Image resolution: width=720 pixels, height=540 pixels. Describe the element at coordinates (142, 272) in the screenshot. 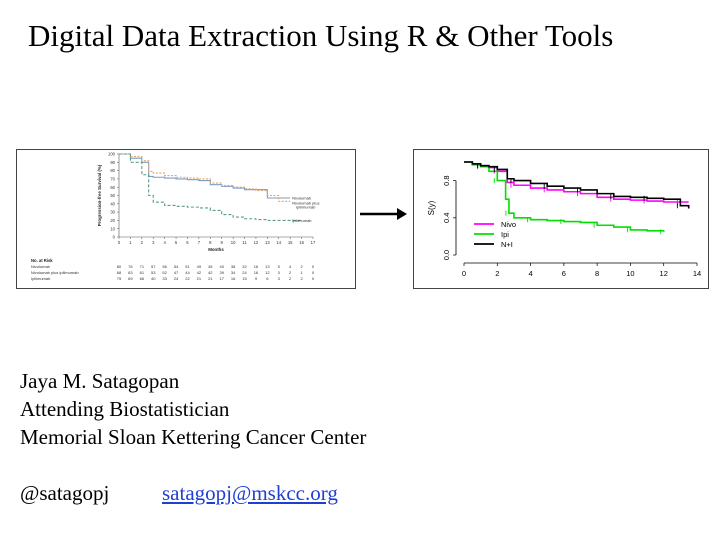

I see `risk-count: 61` at that location.